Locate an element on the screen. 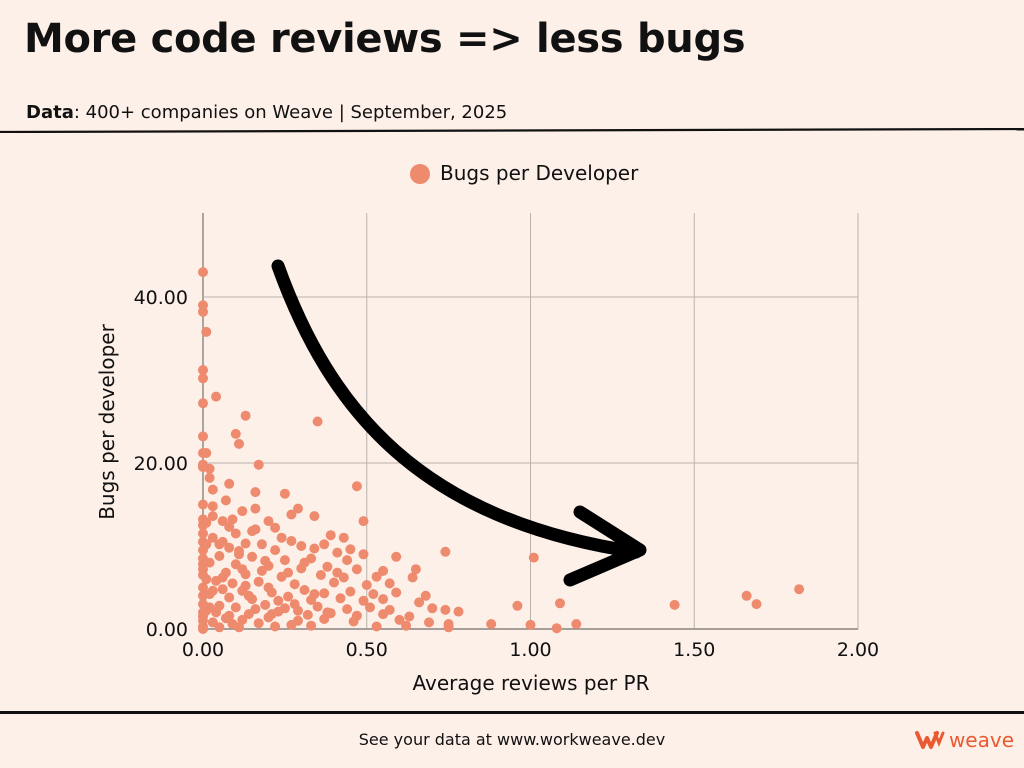 This screenshot has height=768, width=1024. bottom-divider is located at coordinates (512, 712).